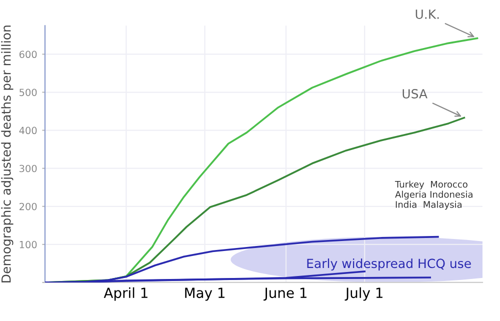 The height and width of the screenshot is (321, 500). I want to click on y-tick-label: 100, so click(28, 244).